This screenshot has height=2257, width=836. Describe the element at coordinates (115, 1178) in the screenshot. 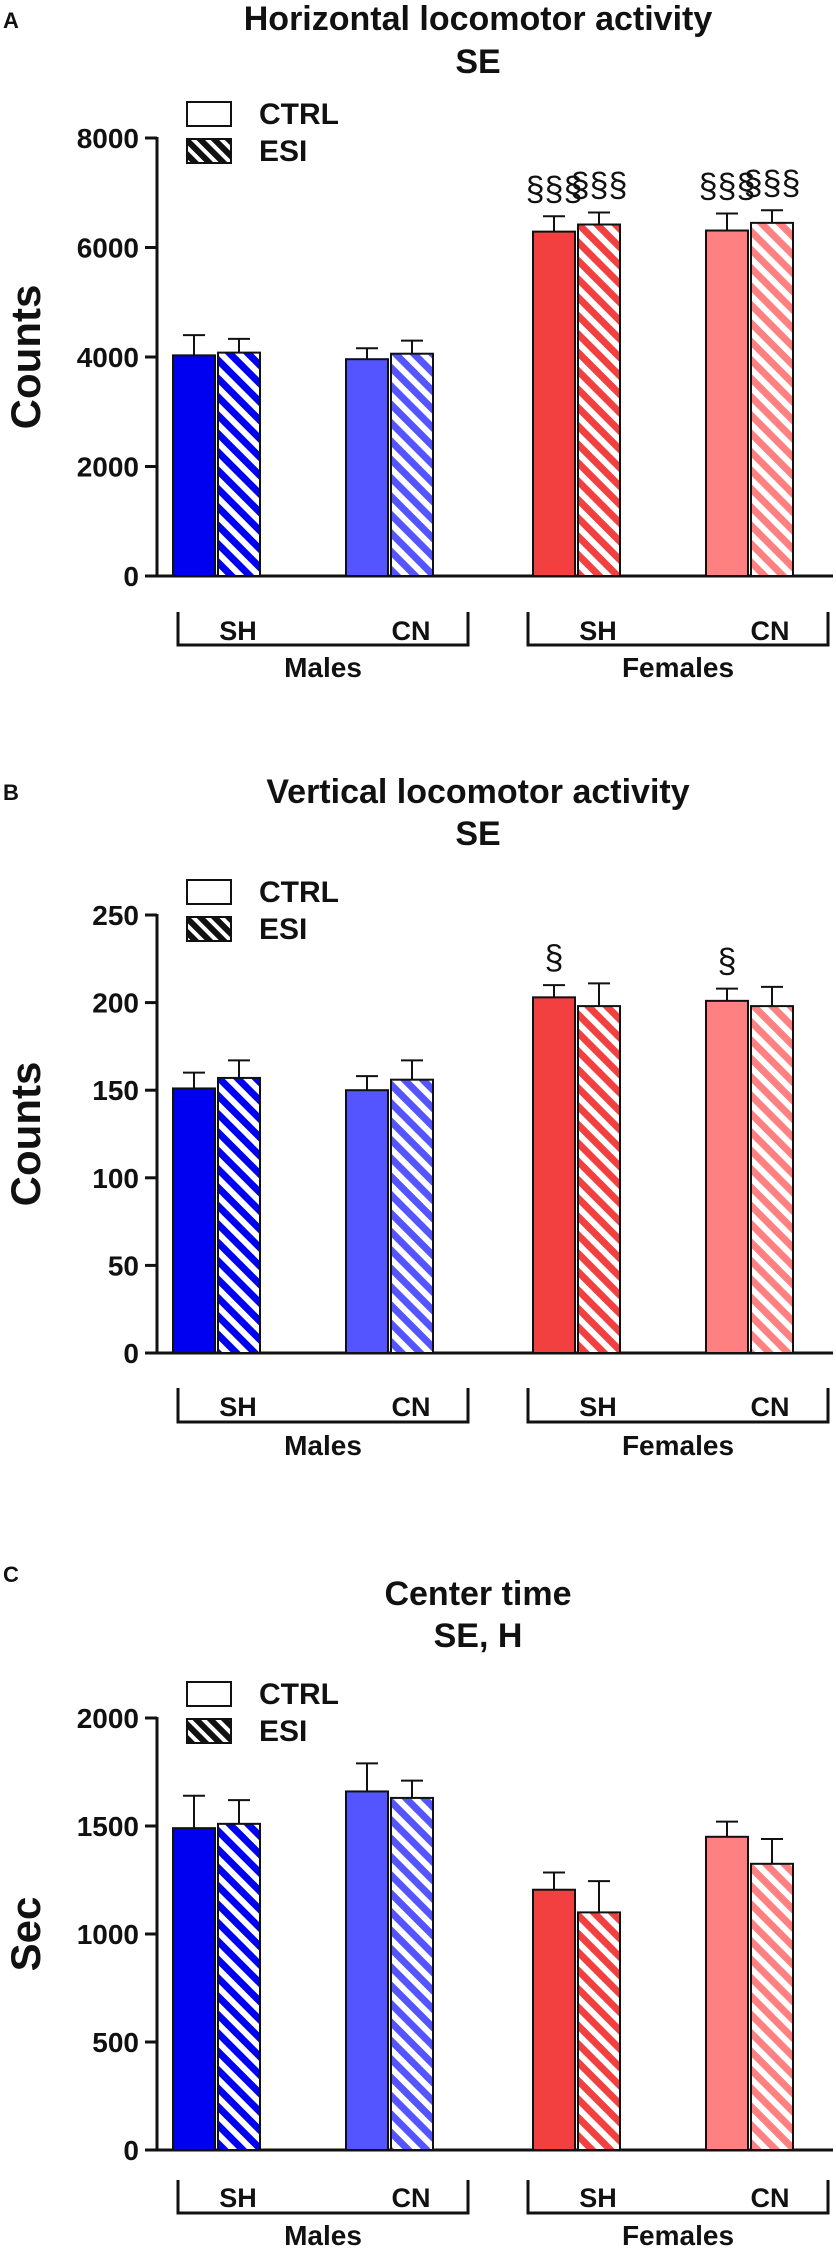

I see `y-tick-label: 100` at that location.